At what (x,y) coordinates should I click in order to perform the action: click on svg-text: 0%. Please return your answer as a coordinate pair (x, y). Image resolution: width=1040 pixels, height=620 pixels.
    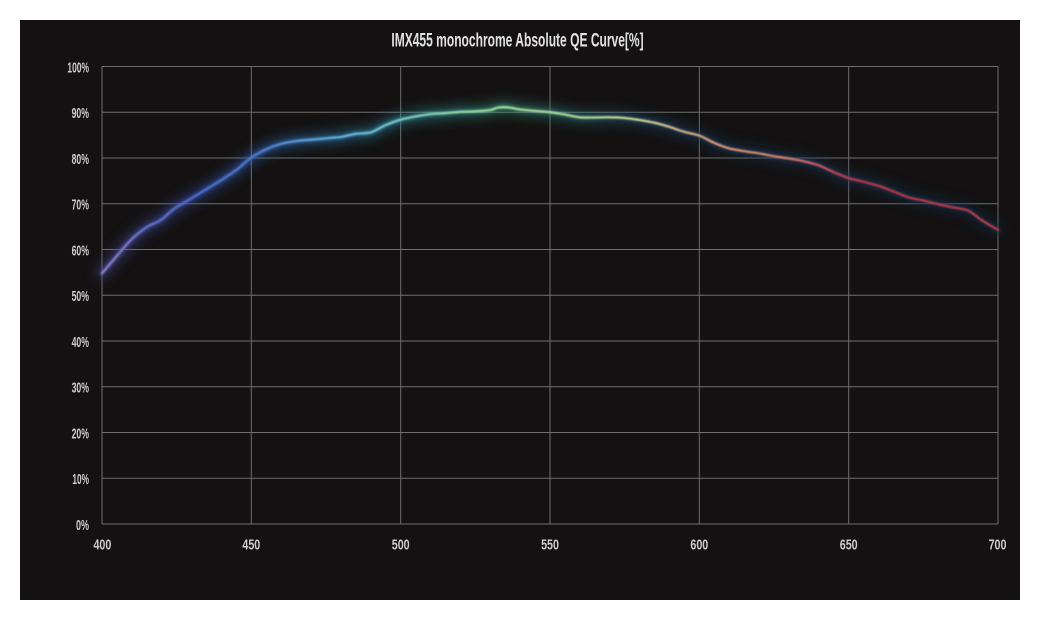
    Looking at the image, I should click on (82, 525).